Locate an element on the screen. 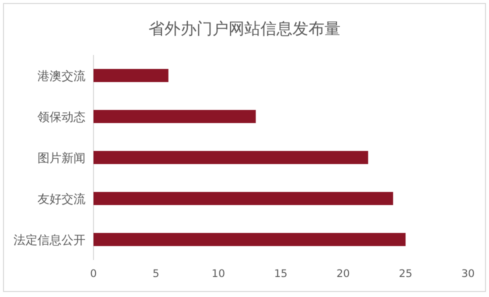  x-tick-label: 0 is located at coordinates (93, 274).